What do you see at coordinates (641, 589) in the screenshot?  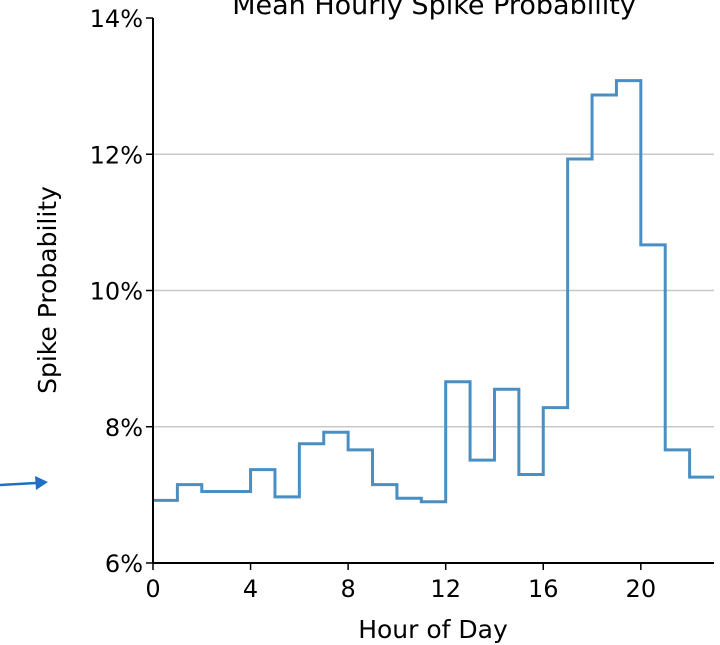 I see `x-tick-label-20: 20` at bounding box center [641, 589].